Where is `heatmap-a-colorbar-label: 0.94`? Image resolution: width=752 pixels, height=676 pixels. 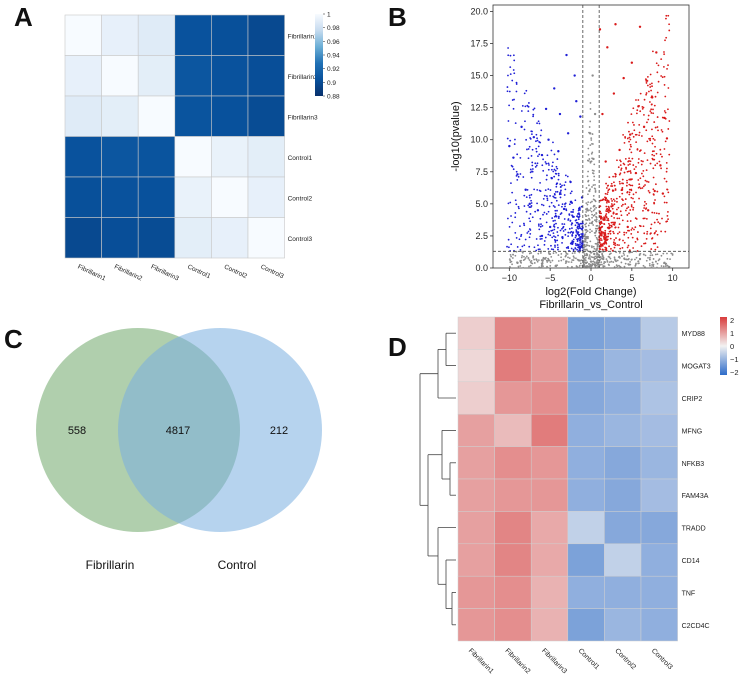 heatmap-a-colorbar-label: 0.94 is located at coordinates (333, 56).